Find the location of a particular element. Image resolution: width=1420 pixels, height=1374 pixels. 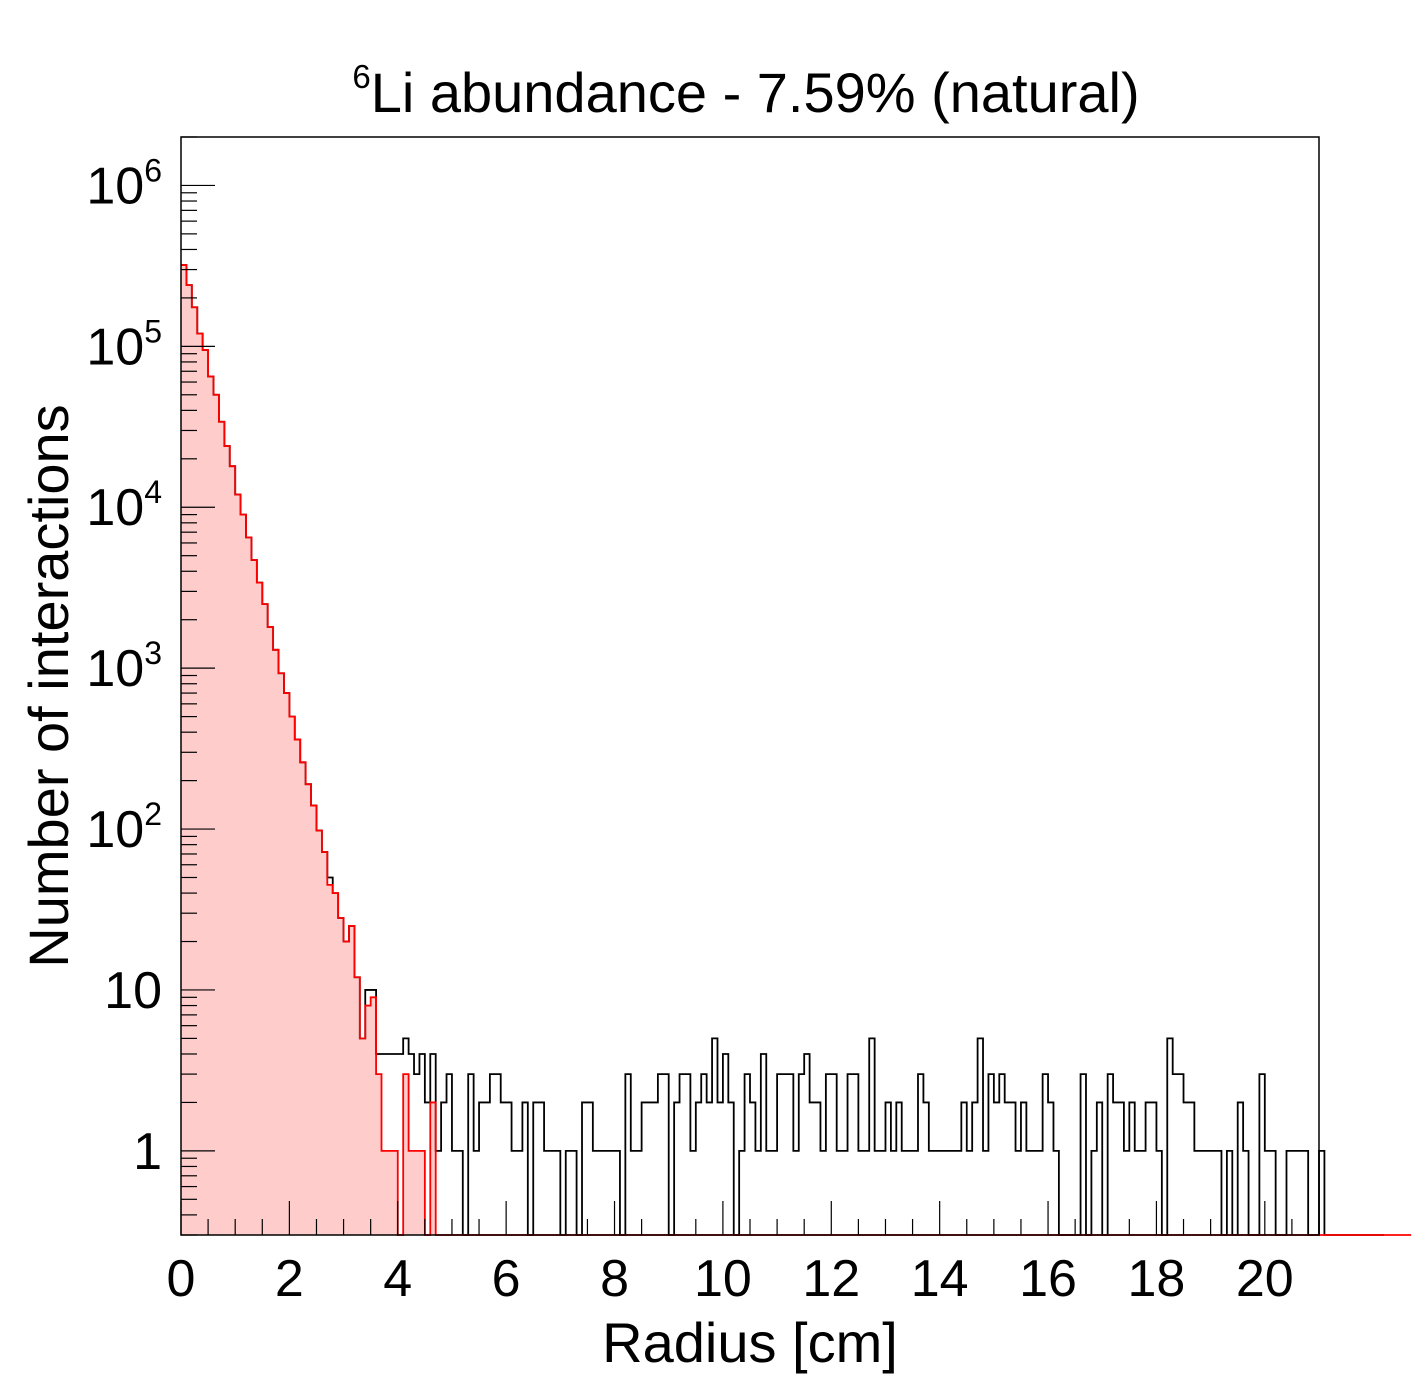

y-tick-label: 10 is located at coordinates (133, 991).